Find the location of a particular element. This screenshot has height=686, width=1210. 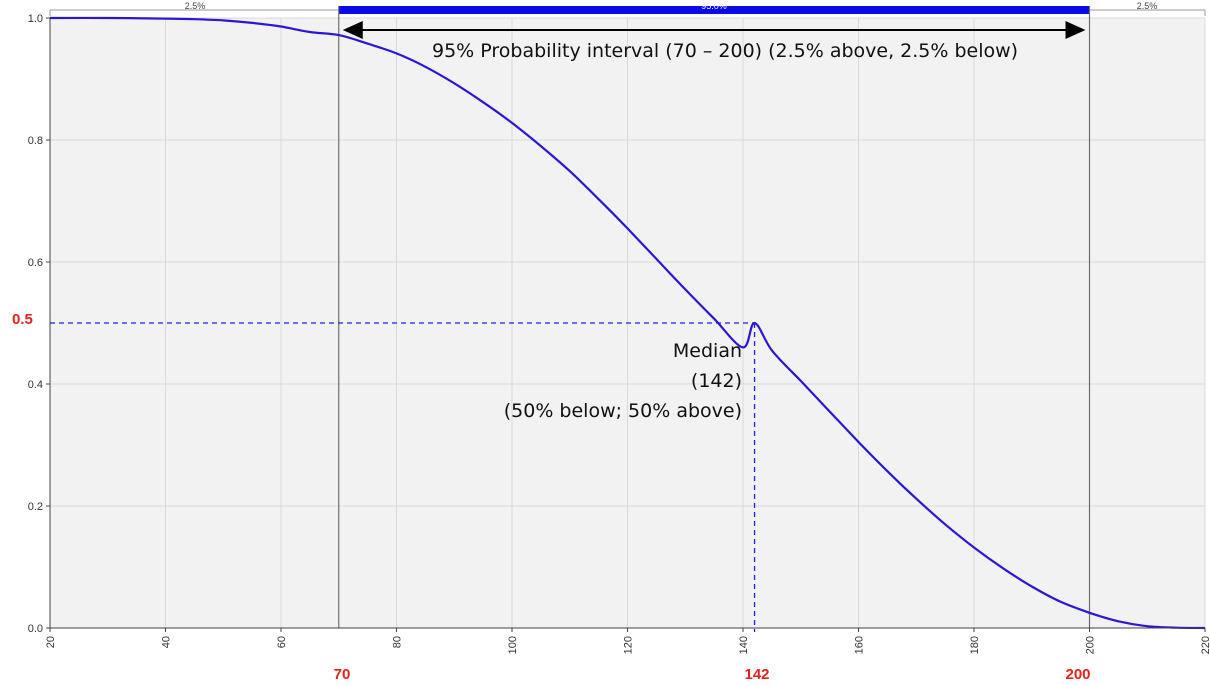

band-label-right: 2.5% is located at coordinates (1147, 6).